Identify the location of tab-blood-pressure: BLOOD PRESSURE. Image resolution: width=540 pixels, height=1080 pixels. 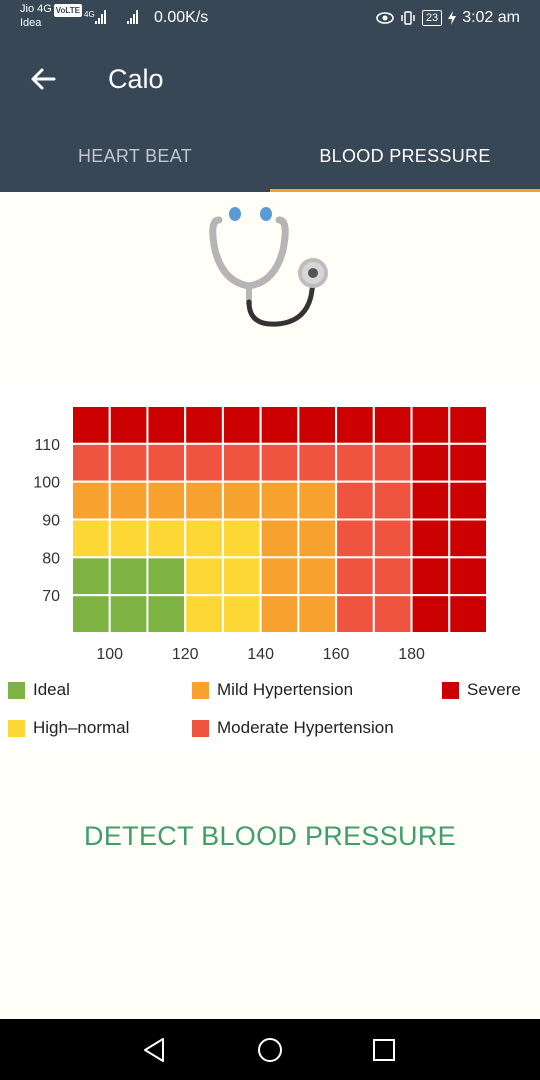
(405, 162).